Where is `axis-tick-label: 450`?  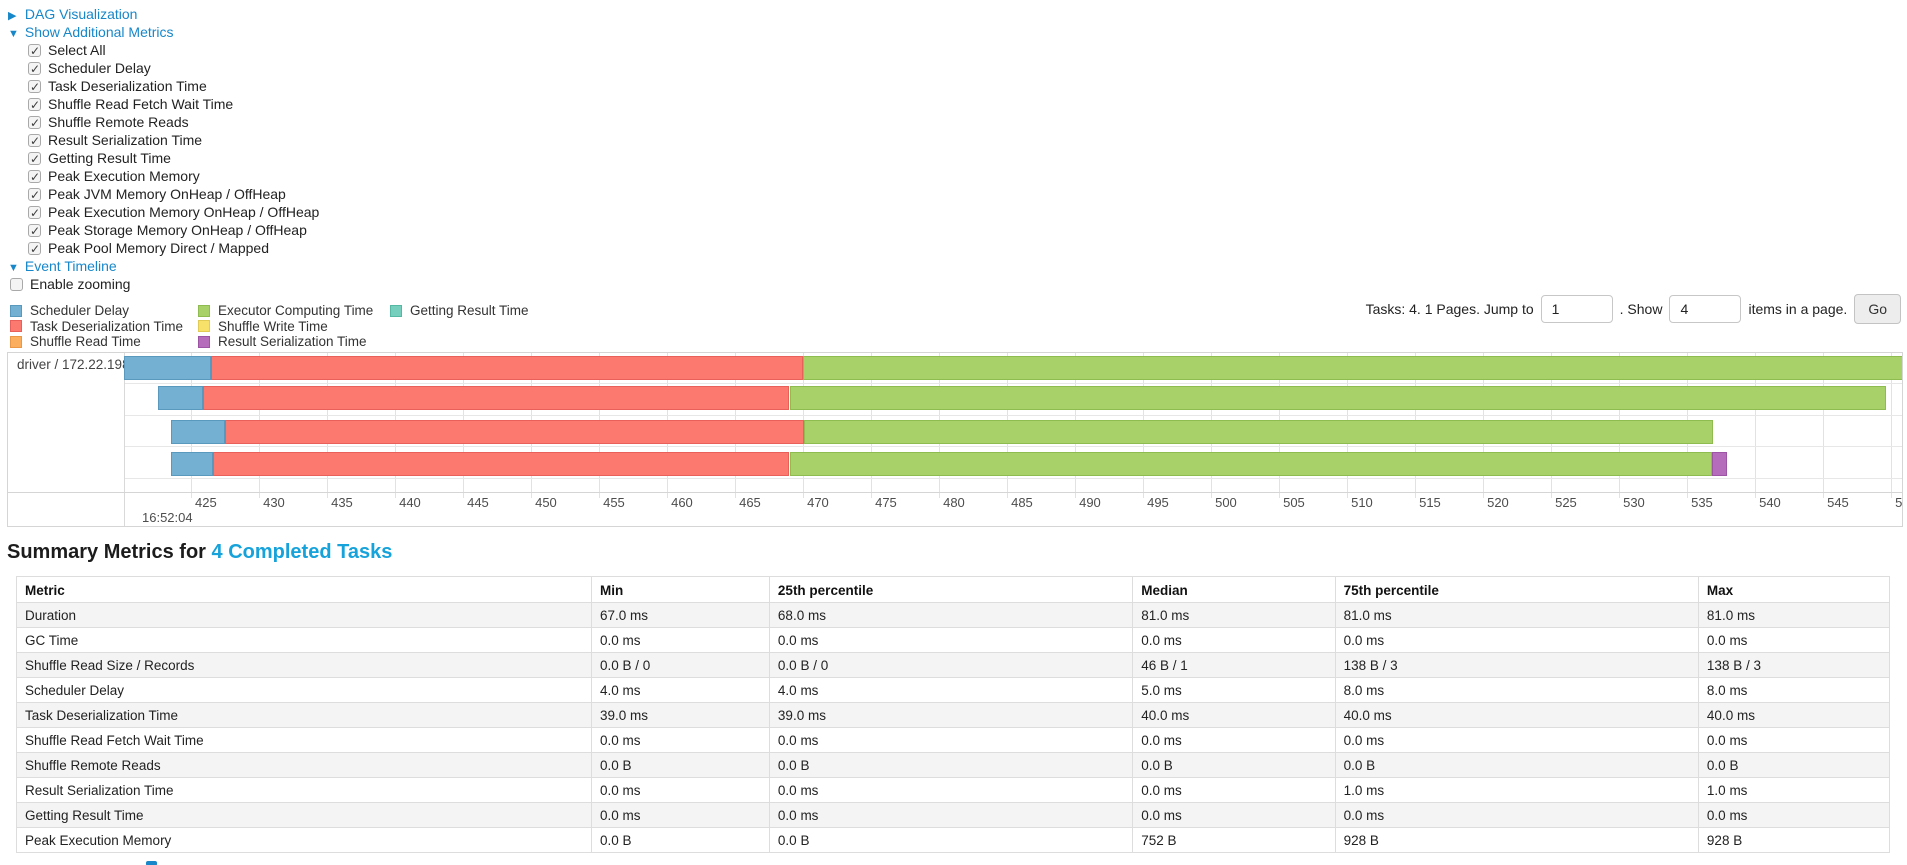
axis-tick-label: 450 is located at coordinates (546, 502).